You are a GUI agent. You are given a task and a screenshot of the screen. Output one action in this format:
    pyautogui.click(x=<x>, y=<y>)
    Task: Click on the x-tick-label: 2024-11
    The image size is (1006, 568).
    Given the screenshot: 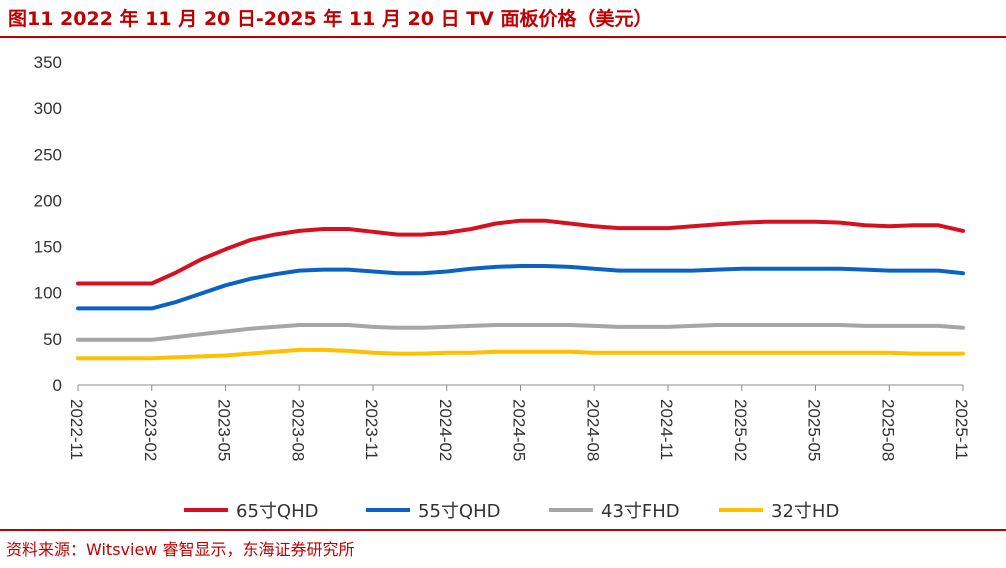 What is the action you would take?
    pyautogui.click(x=666, y=429)
    